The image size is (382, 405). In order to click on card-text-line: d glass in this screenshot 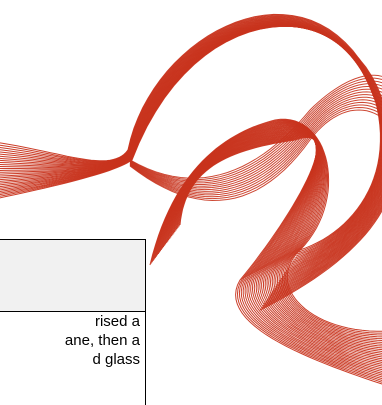, I will do `click(116, 359)`.